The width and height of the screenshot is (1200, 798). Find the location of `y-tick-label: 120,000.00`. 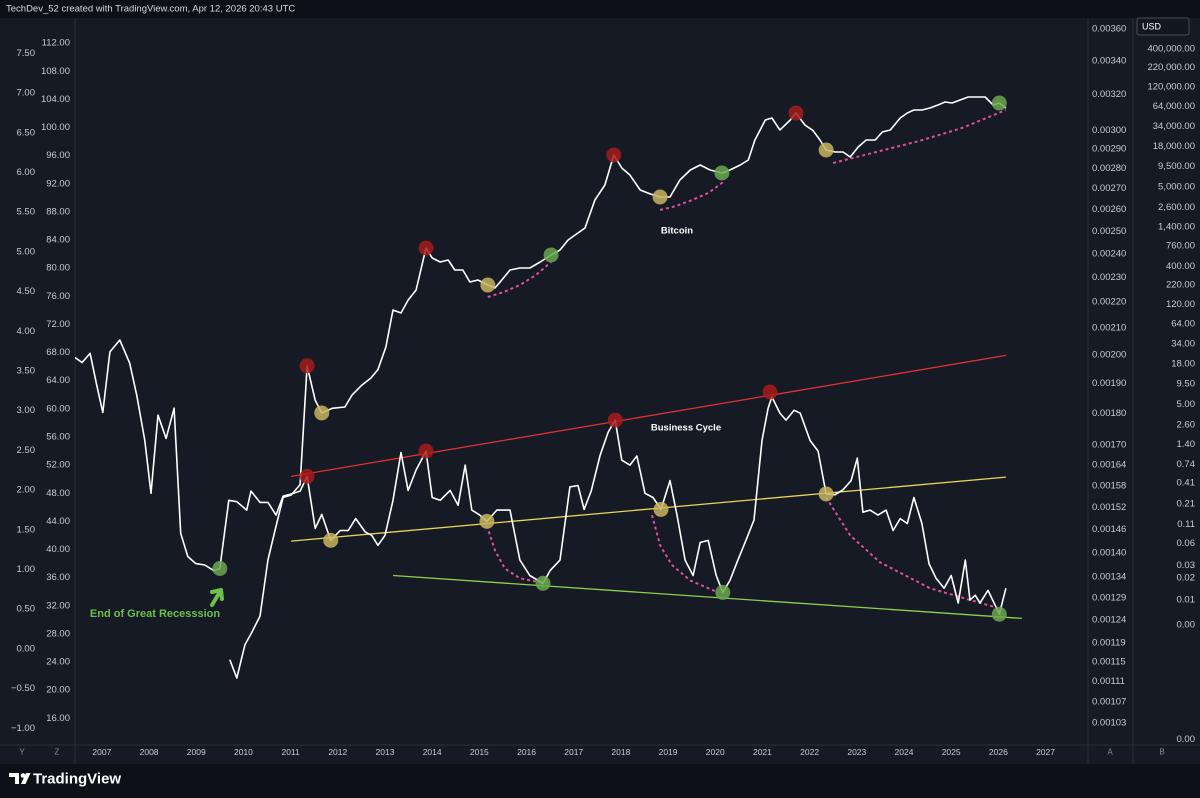

y-tick-label: 120,000.00 is located at coordinates (1171, 86).